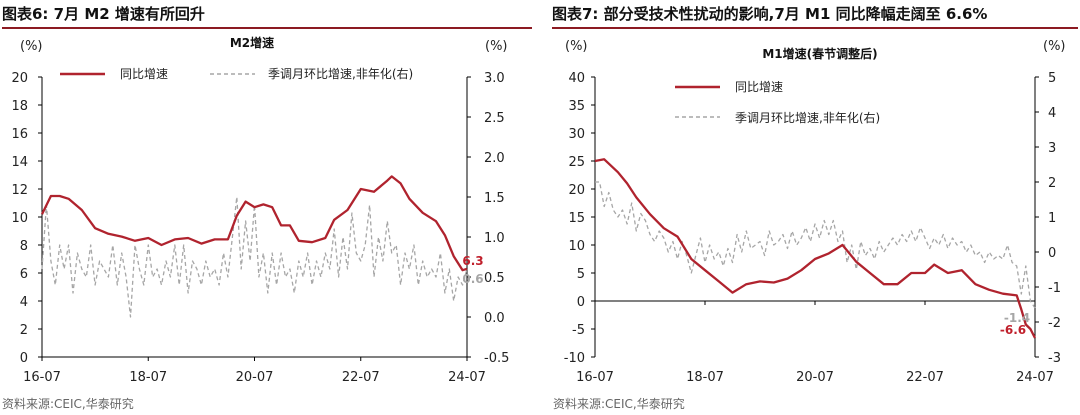 This screenshot has height=415, width=1080. Describe the element at coordinates (769, 14) in the screenshot. I see `figure-title-m1: 图表7: 部分受技术性扰动的影响,7月 M1 同比降幅走阔至 6.6%` at that location.